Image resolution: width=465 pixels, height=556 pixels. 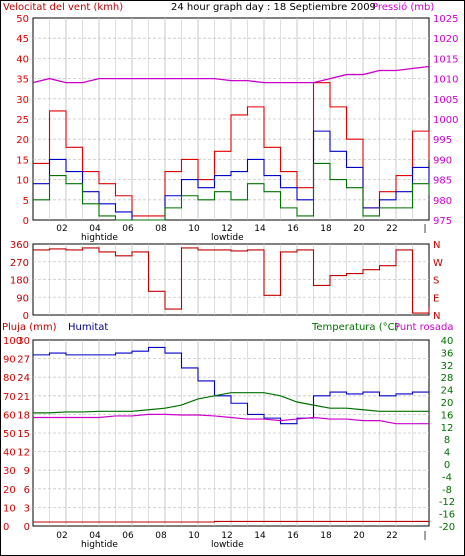 What do you see at coordinates (447, 490) in the screenshot?
I see `temperature-y-tick: -8` at bounding box center [447, 490].